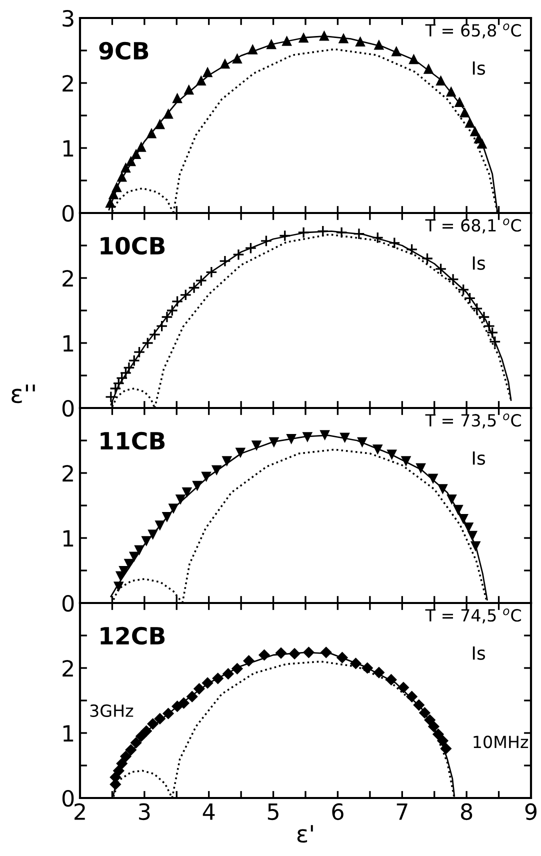  I want to click on x-tick-label: 6, so click(338, 811).